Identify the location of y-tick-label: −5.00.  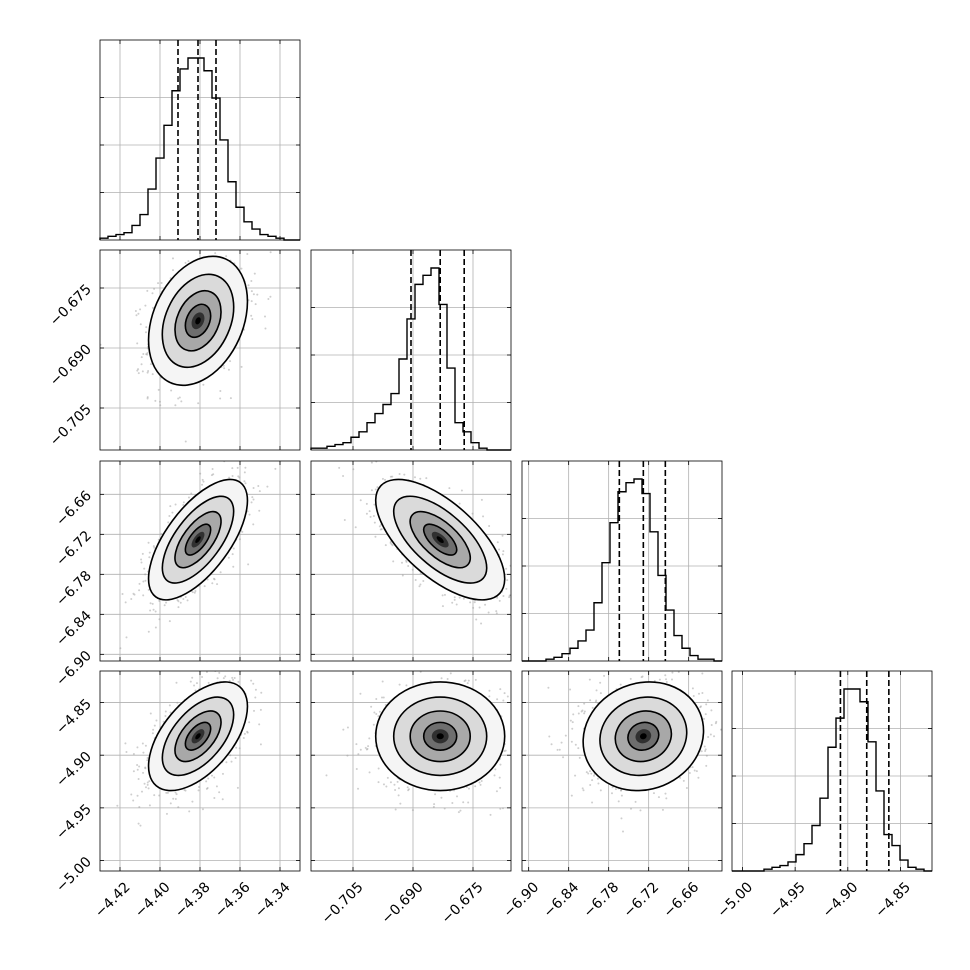
(74, 875).